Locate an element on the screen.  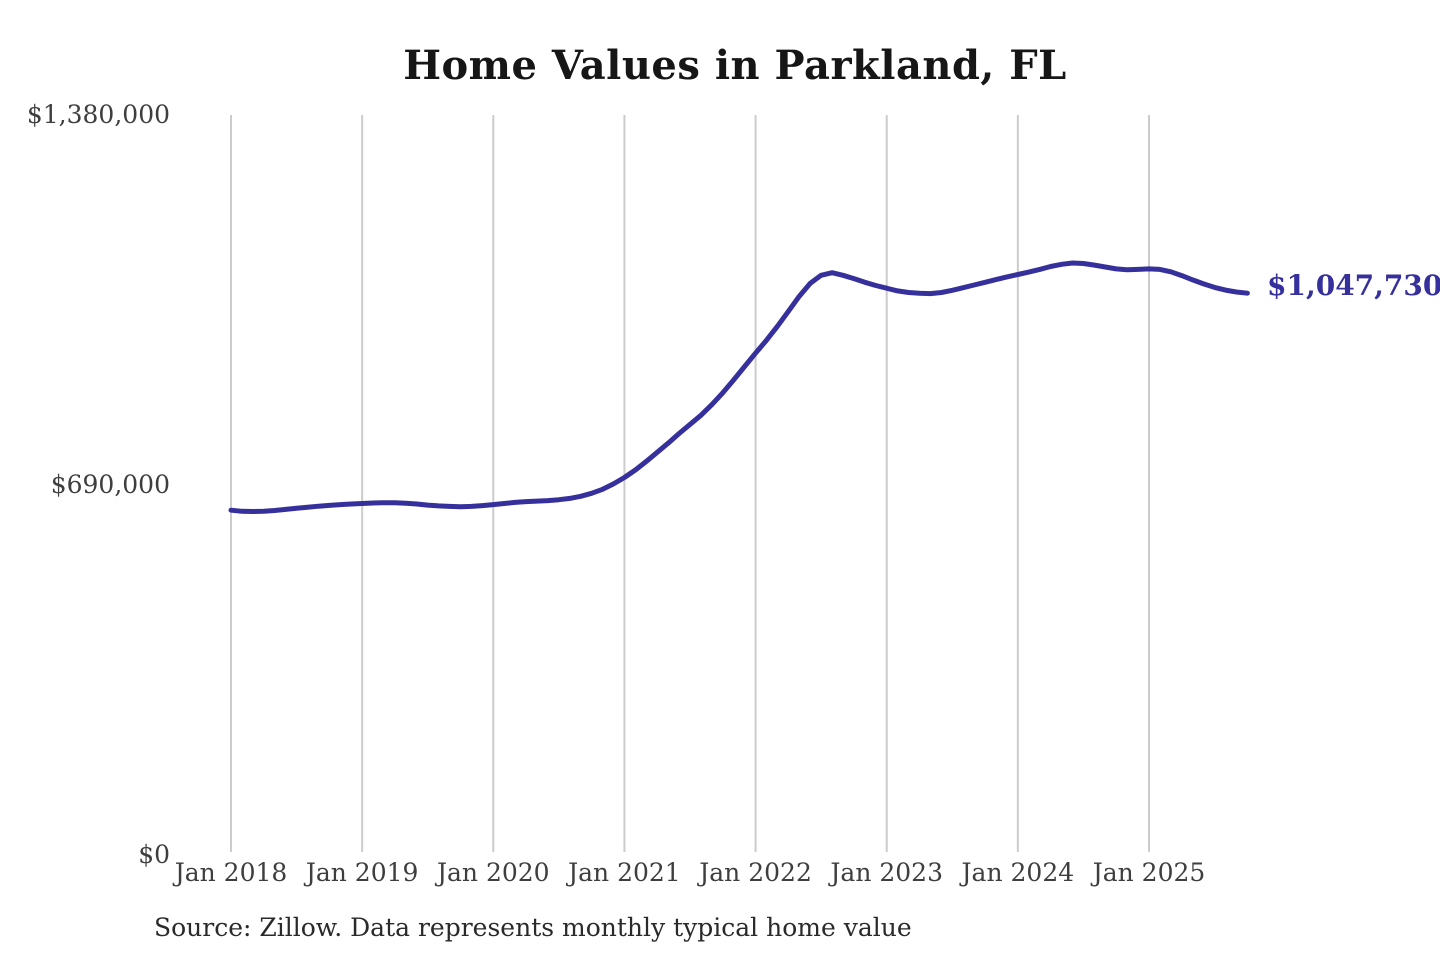
y-axis-label: $690,000 is located at coordinates (110, 484).